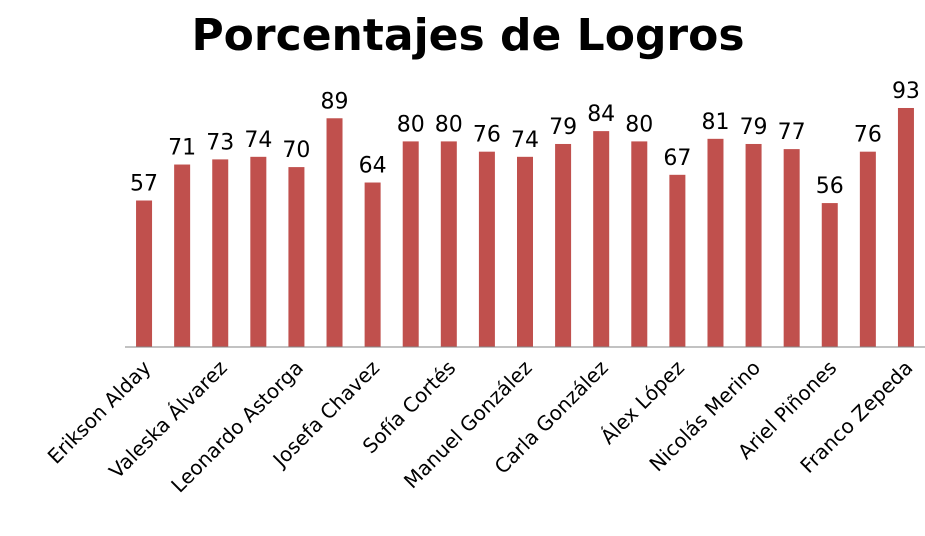  What do you see at coordinates (144, 184) in the screenshot?
I see `value-label: 57` at bounding box center [144, 184].